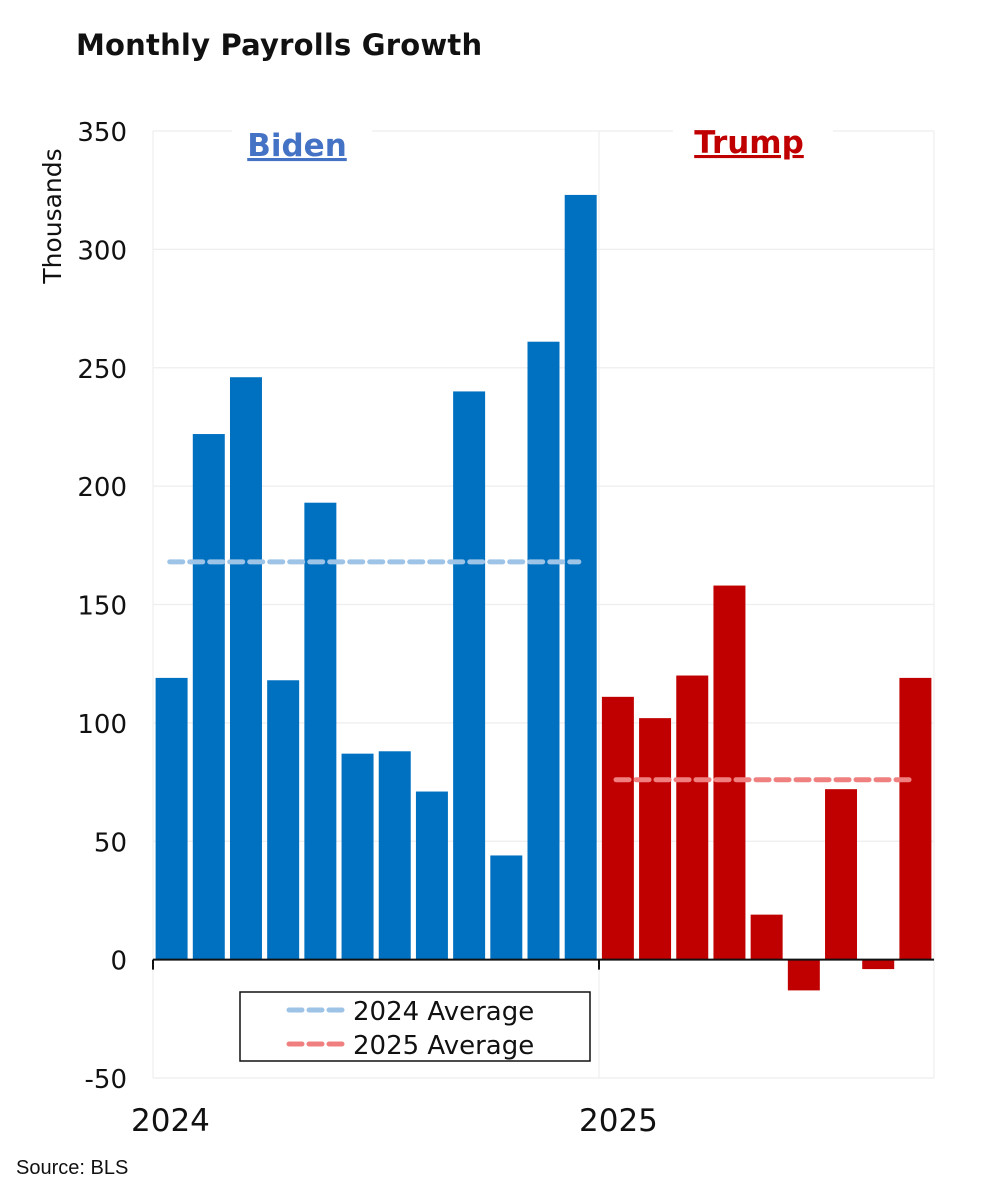 Image resolution: width=999 pixels, height=1200 pixels. What do you see at coordinates (532, 145) in the screenshot?
I see `annotations: Biden Trump` at bounding box center [532, 145].